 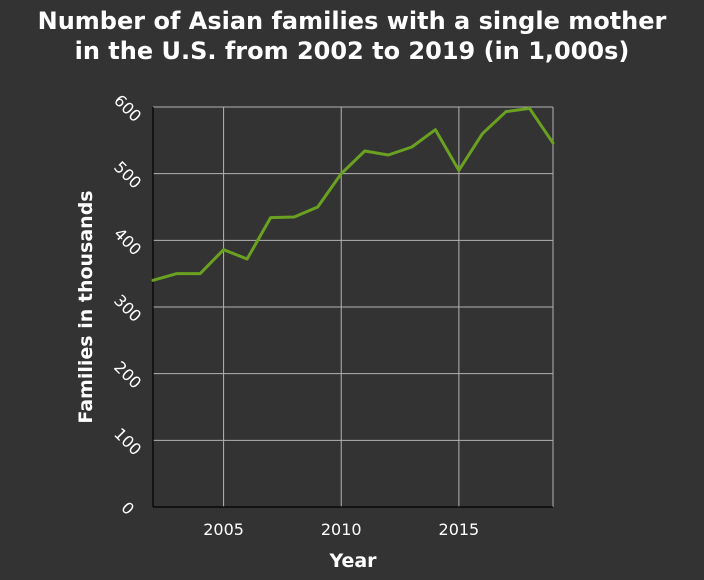 I want to click on x-tick-label-2015: 2015, so click(x=459, y=529).